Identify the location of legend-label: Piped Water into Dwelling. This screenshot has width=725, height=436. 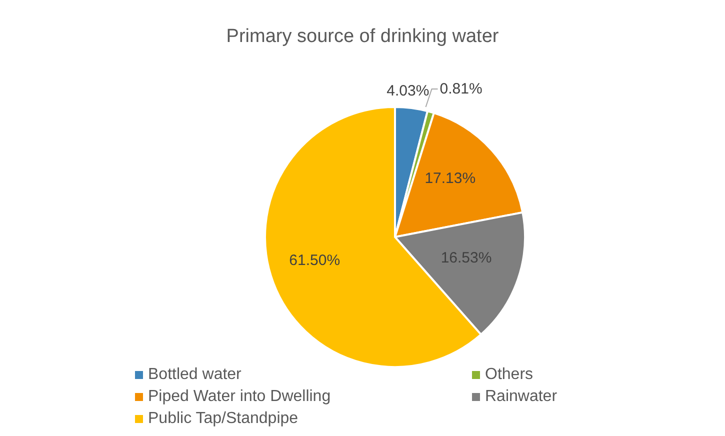
(239, 397).